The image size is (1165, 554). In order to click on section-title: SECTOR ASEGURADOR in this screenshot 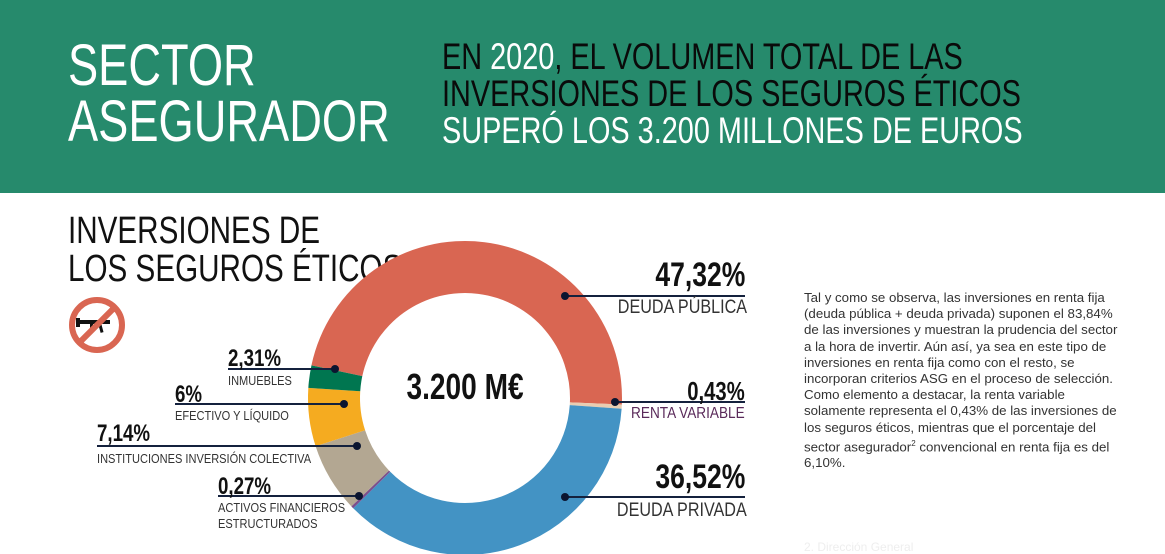, I will do `click(229, 93)`.